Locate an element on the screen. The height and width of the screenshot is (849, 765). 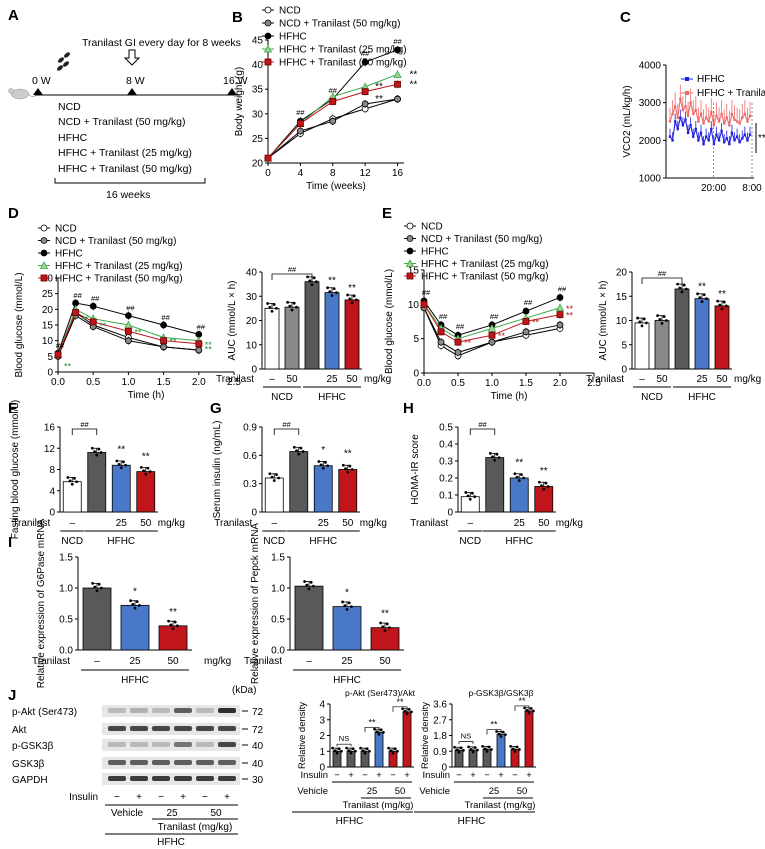
legend-label: HFHC + Tranilast (50 mg/kg) is located at coordinates (485, 277).